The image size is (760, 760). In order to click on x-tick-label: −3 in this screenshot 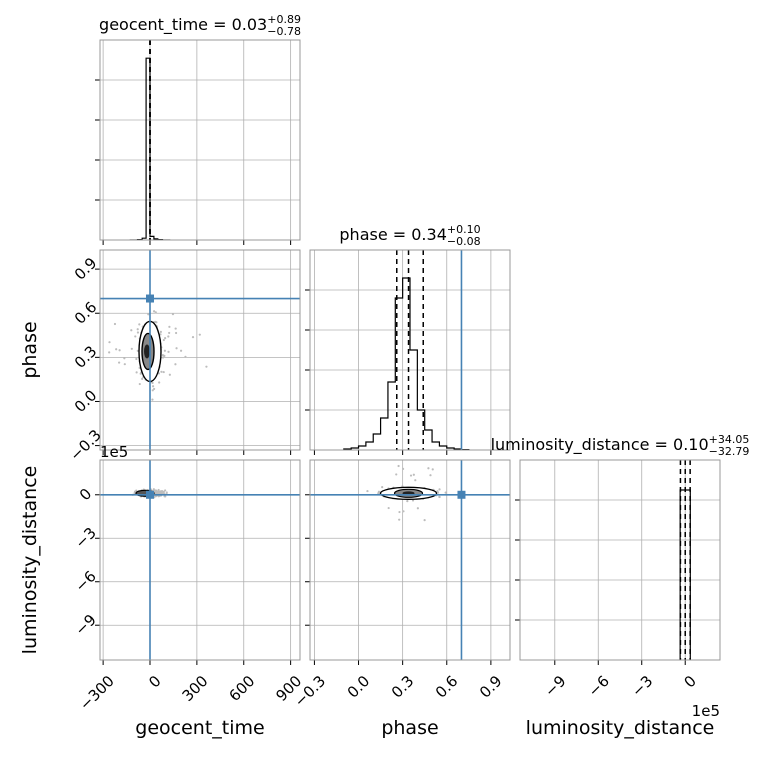, I will do `click(642, 686)`.